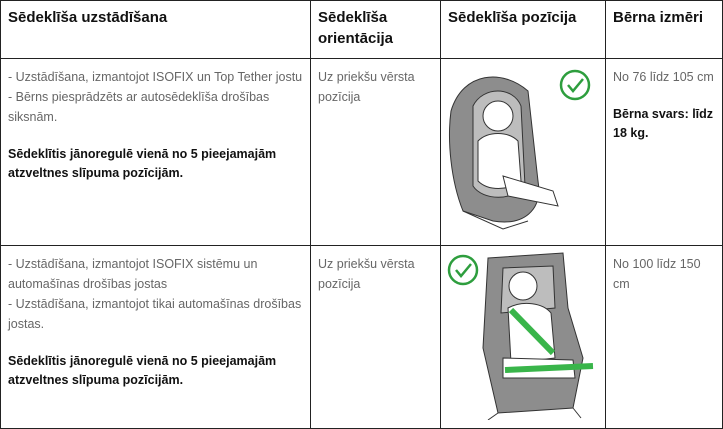  I want to click on size: No 76 līdz 105 cm, so click(663, 77).